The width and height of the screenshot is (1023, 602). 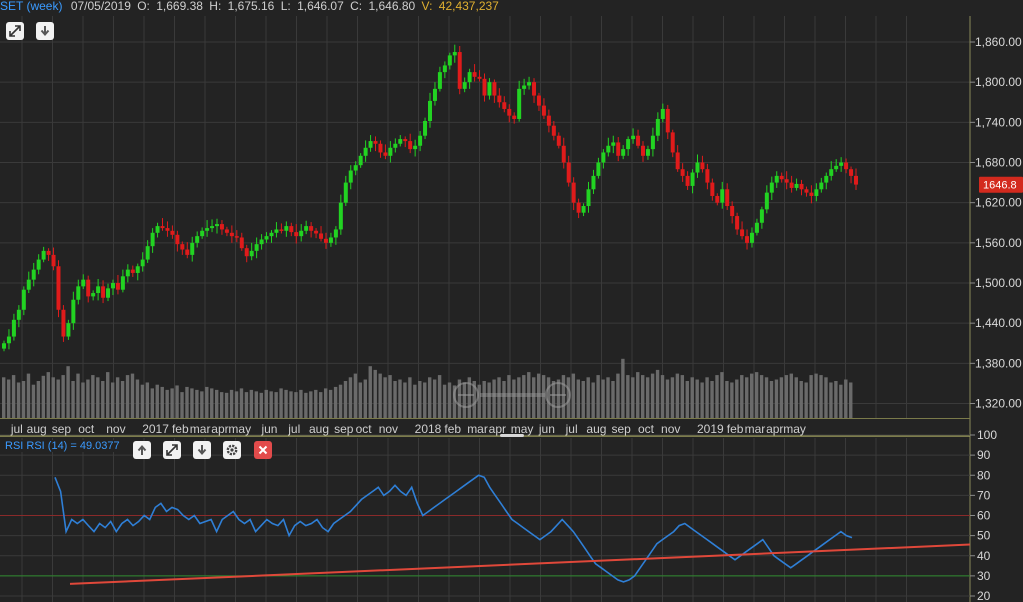 What do you see at coordinates (998, 283) in the screenshot?
I see `y-tick-label: 1,500.00` at bounding box center [998, 283].